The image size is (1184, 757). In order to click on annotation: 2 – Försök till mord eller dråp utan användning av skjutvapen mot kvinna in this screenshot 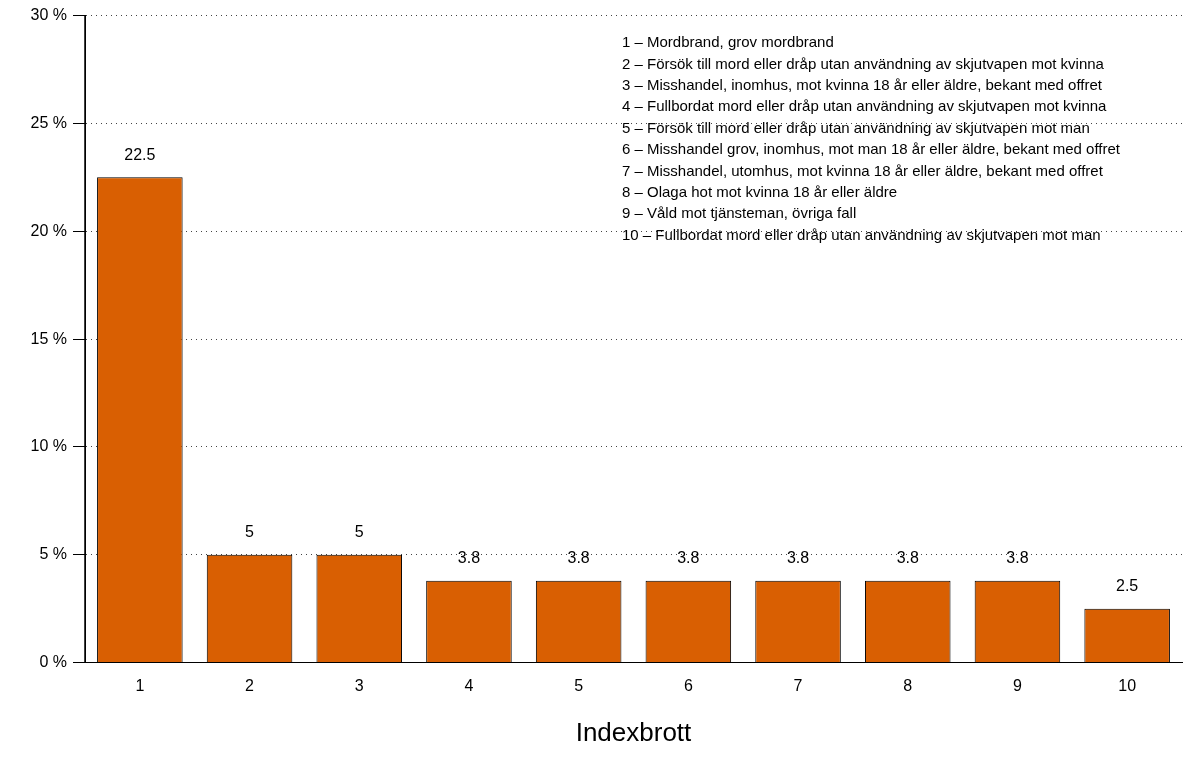, I will do `click(863, 63)`.